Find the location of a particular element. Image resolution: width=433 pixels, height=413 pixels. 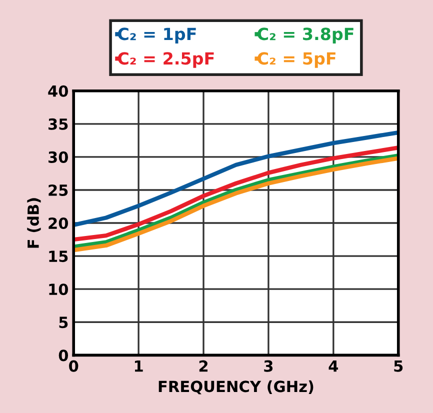

y-tick-label: 25 is located at coordinates (58, 190).